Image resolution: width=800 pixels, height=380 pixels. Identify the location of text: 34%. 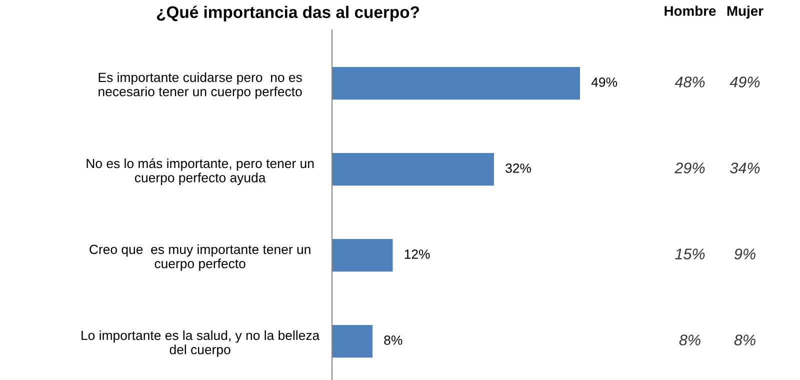
(745, 168).